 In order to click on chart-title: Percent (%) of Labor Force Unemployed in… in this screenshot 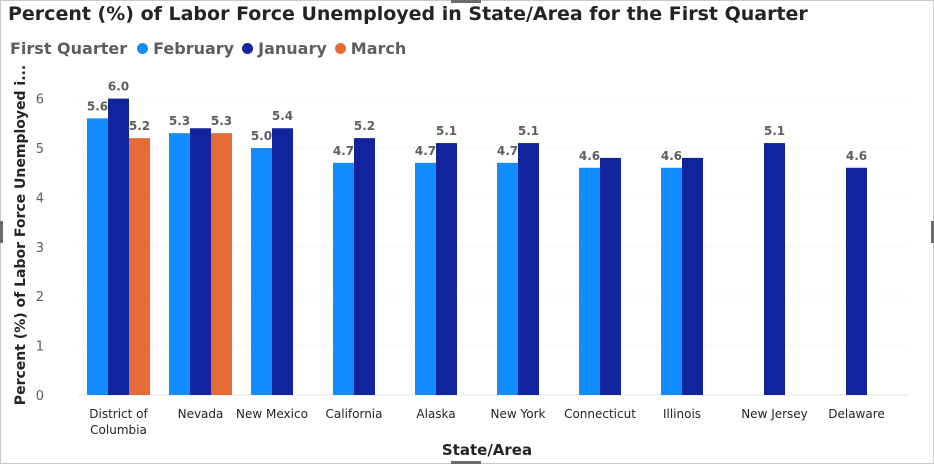, I will do `click(408, 14)`.